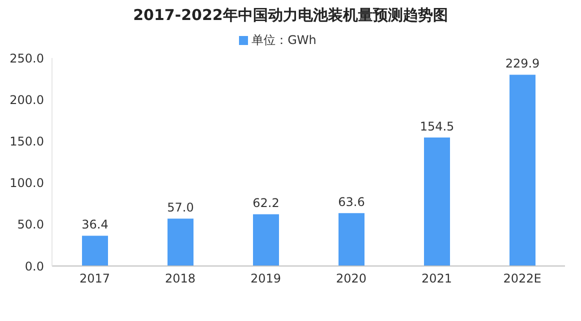  I want to click on legend-label: 单位：GWh, so click(284, 40).